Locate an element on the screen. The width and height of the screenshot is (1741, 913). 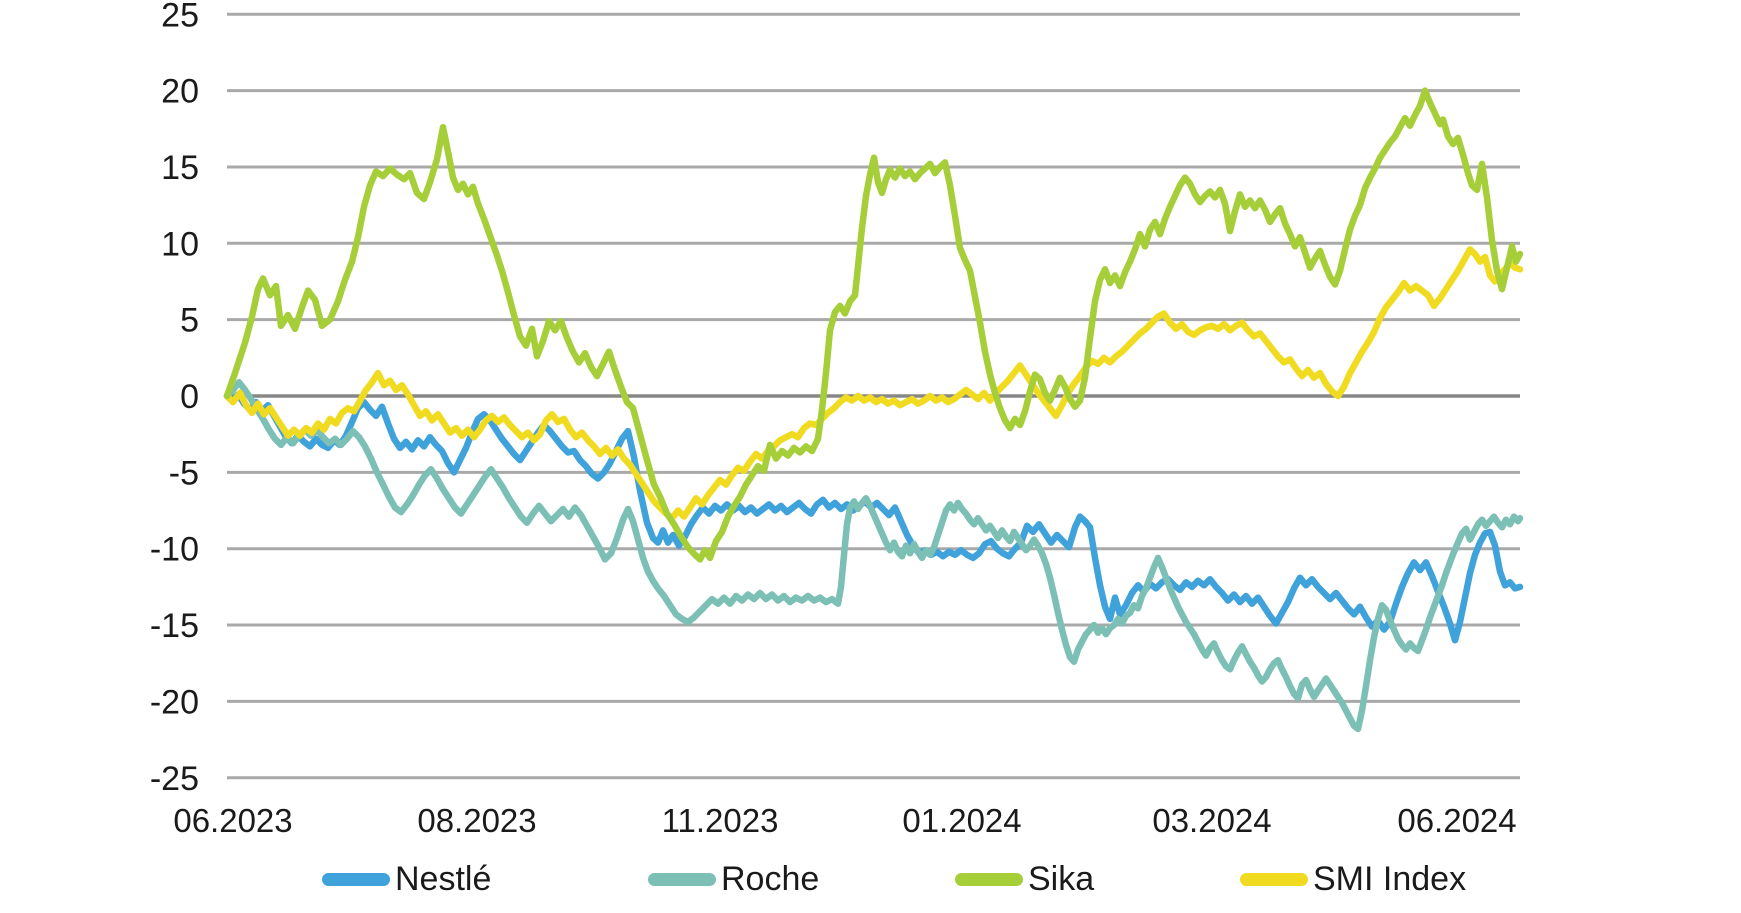
legend-item-sika: Sika is located at coordinates (1024, 879).